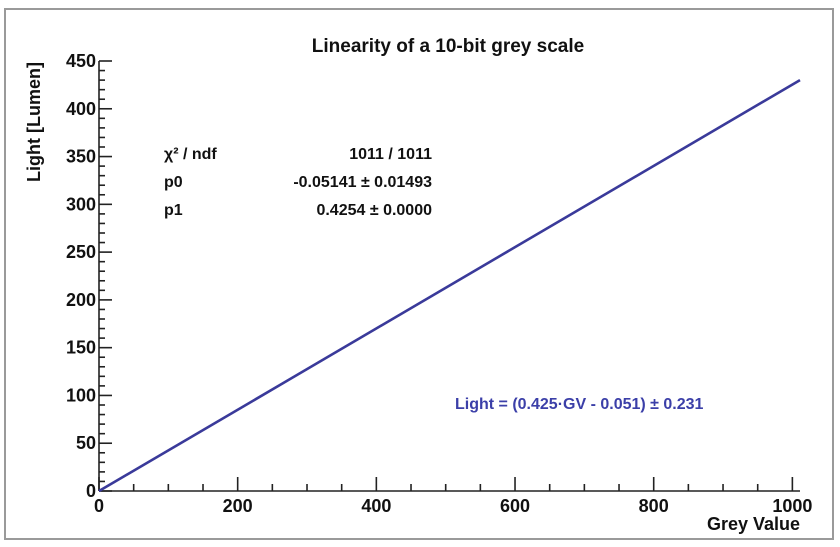 The image size is (840, 547). Describe the element at coordinates (81, 395) in the screenshot. I see `y-tick-label: 100` at that location.